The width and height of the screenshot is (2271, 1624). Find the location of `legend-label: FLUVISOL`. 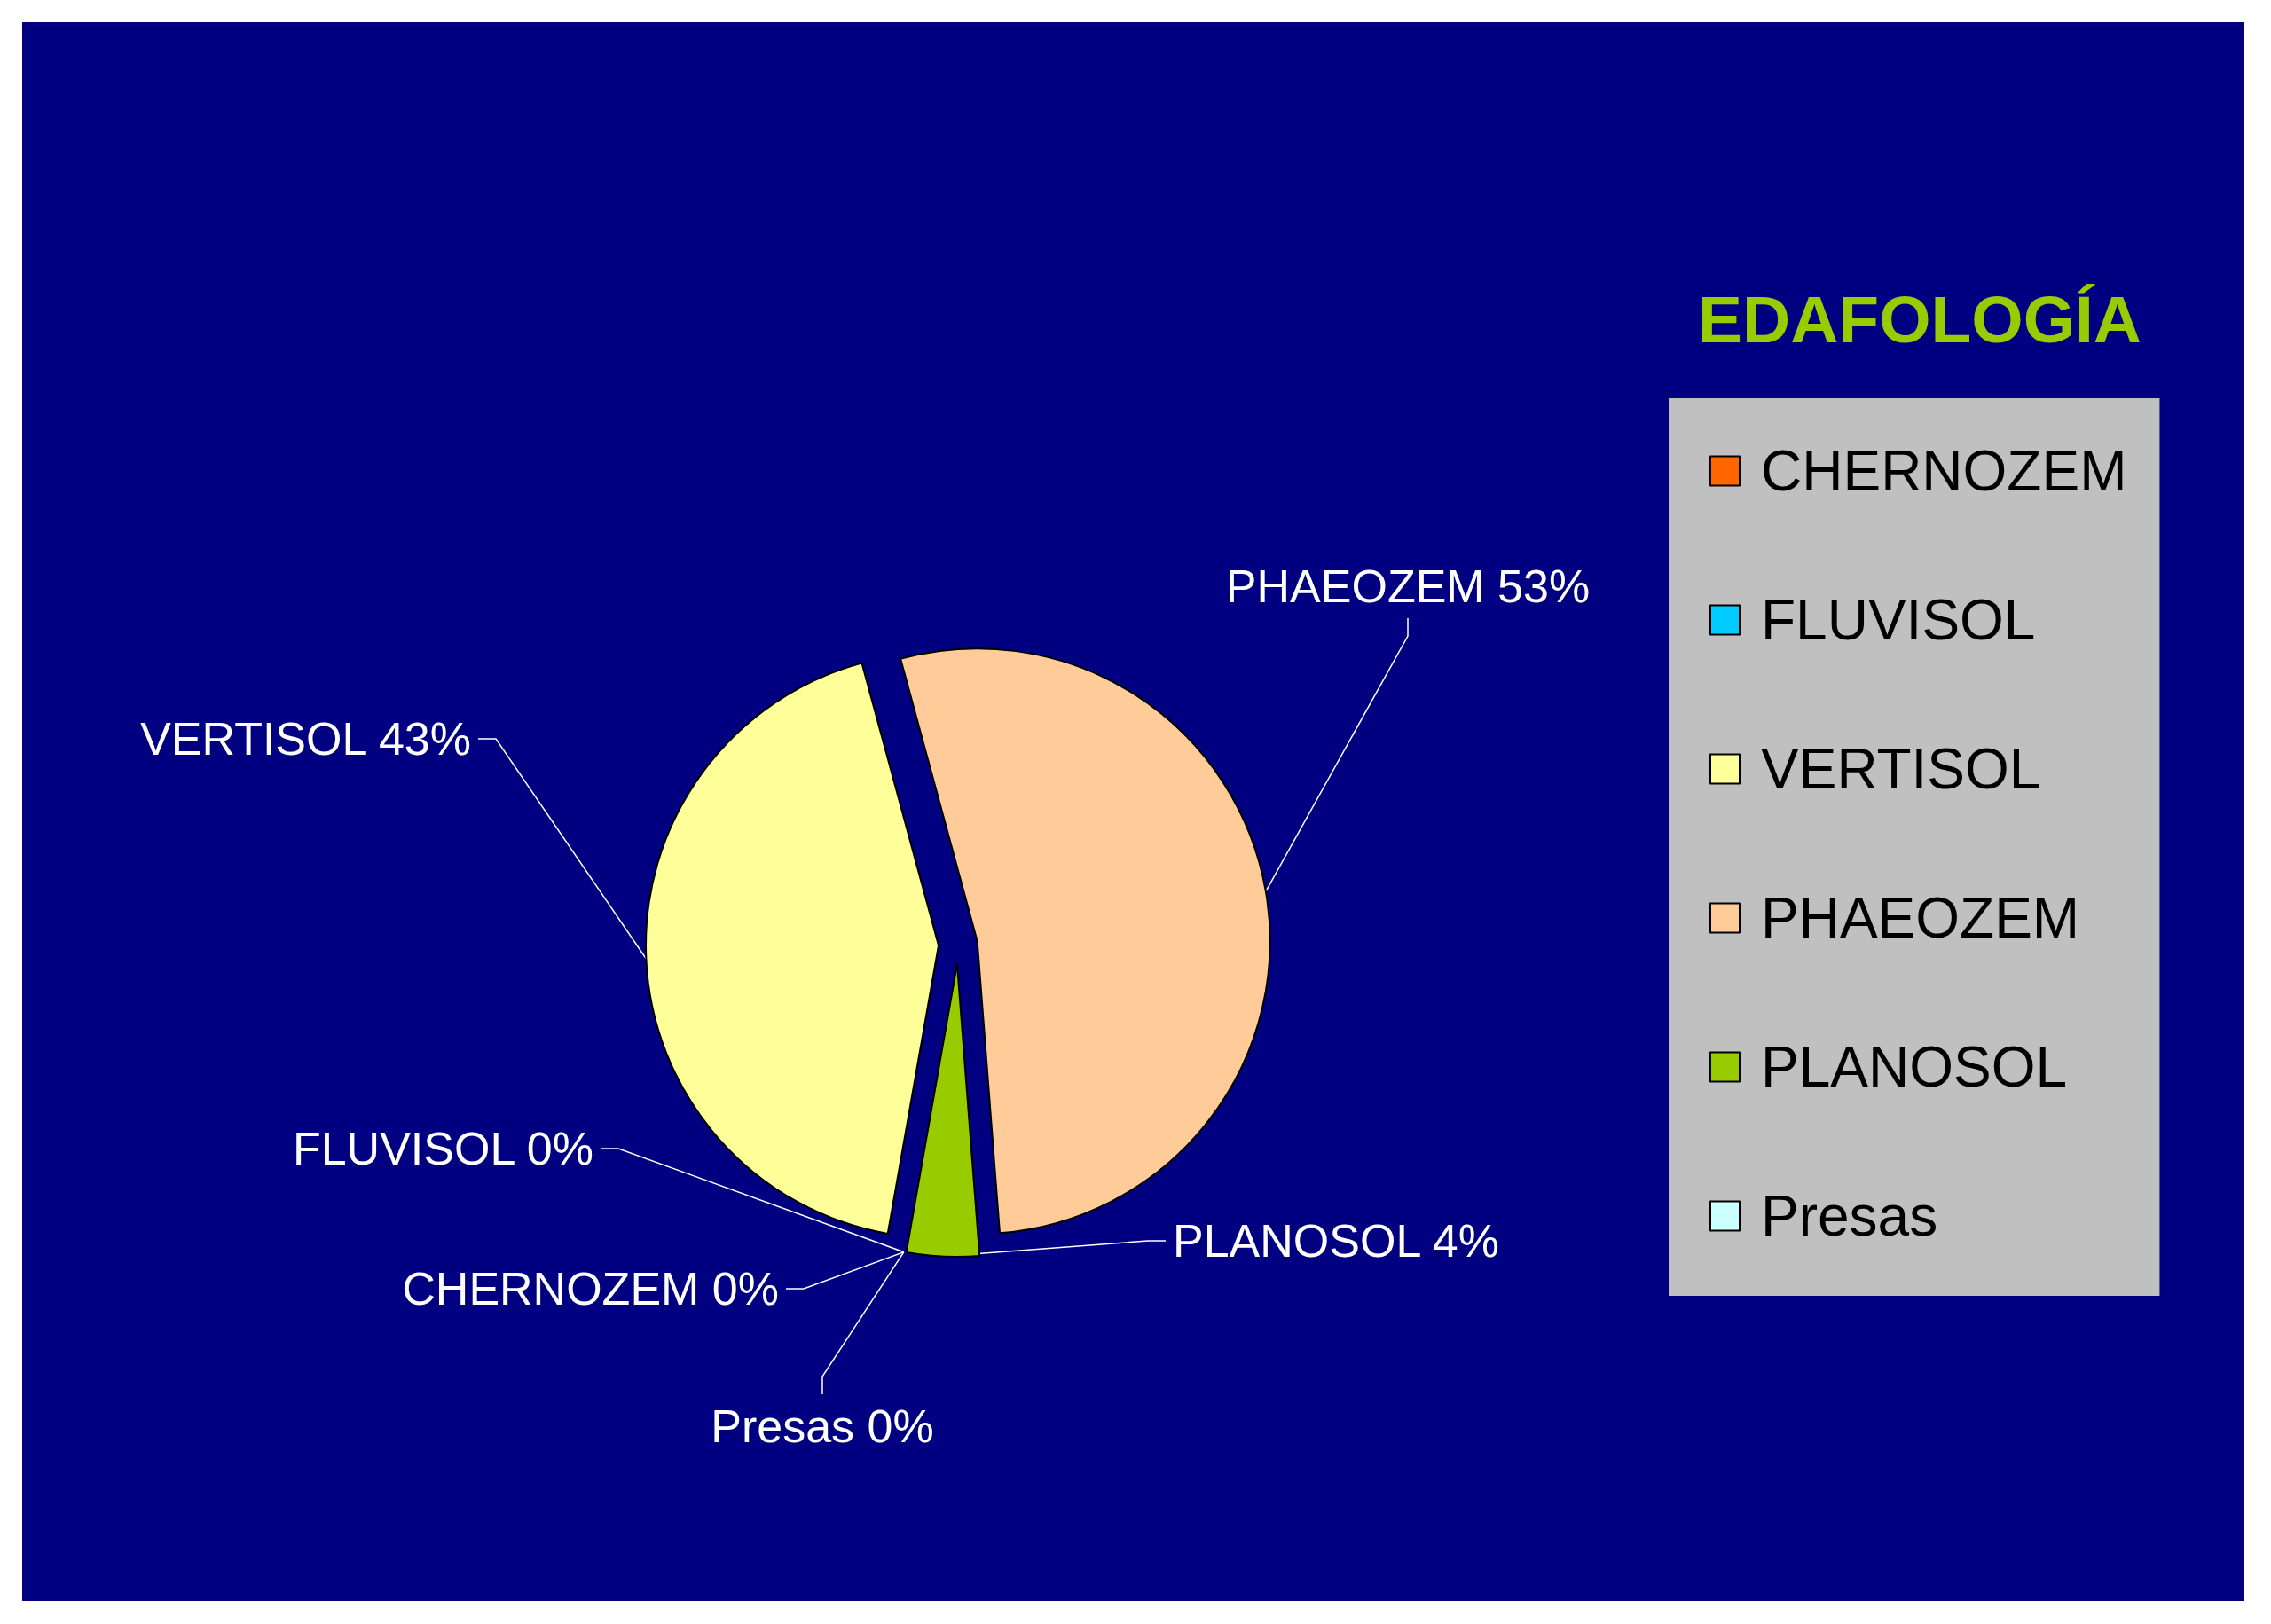

legend-label: FLUVISOL is located at coordinates (1898, 620).